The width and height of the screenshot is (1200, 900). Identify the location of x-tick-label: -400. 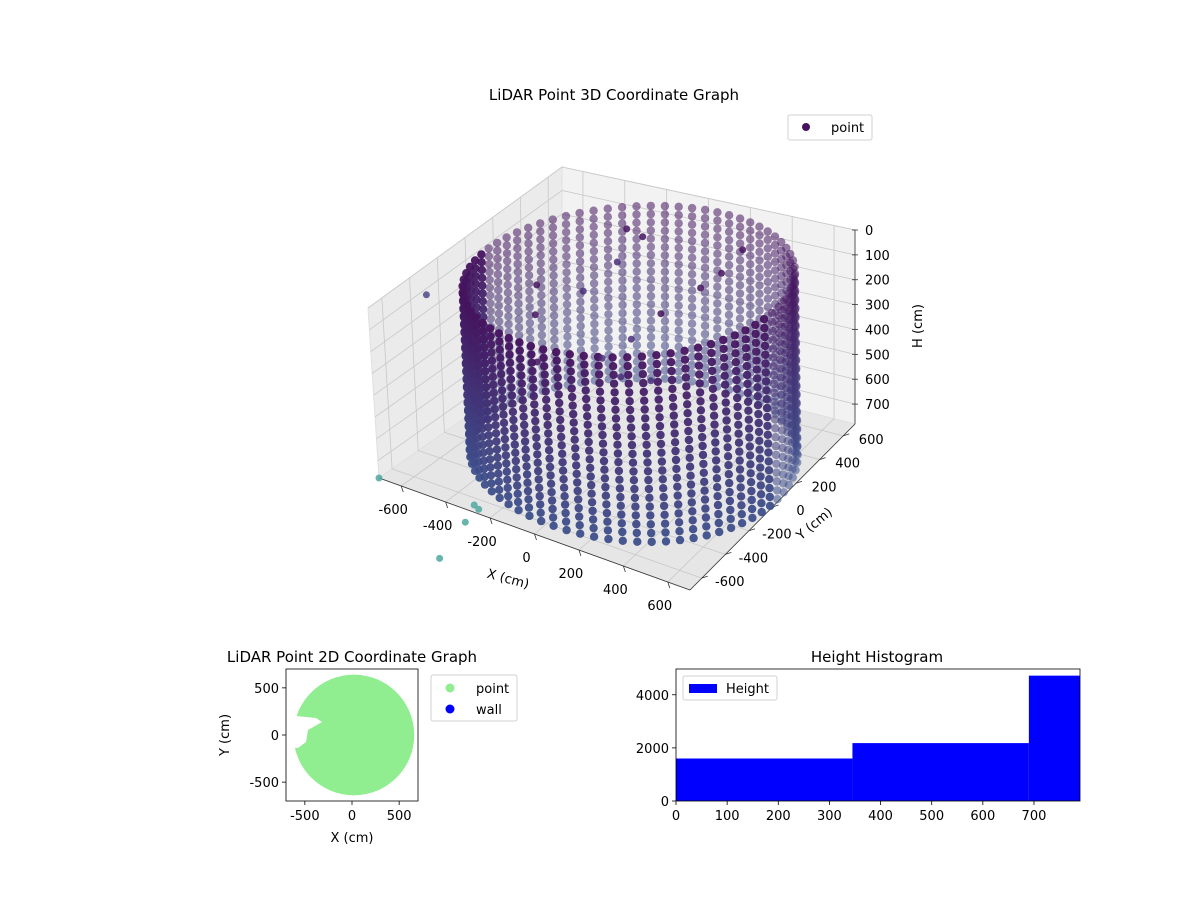
(438, 526).